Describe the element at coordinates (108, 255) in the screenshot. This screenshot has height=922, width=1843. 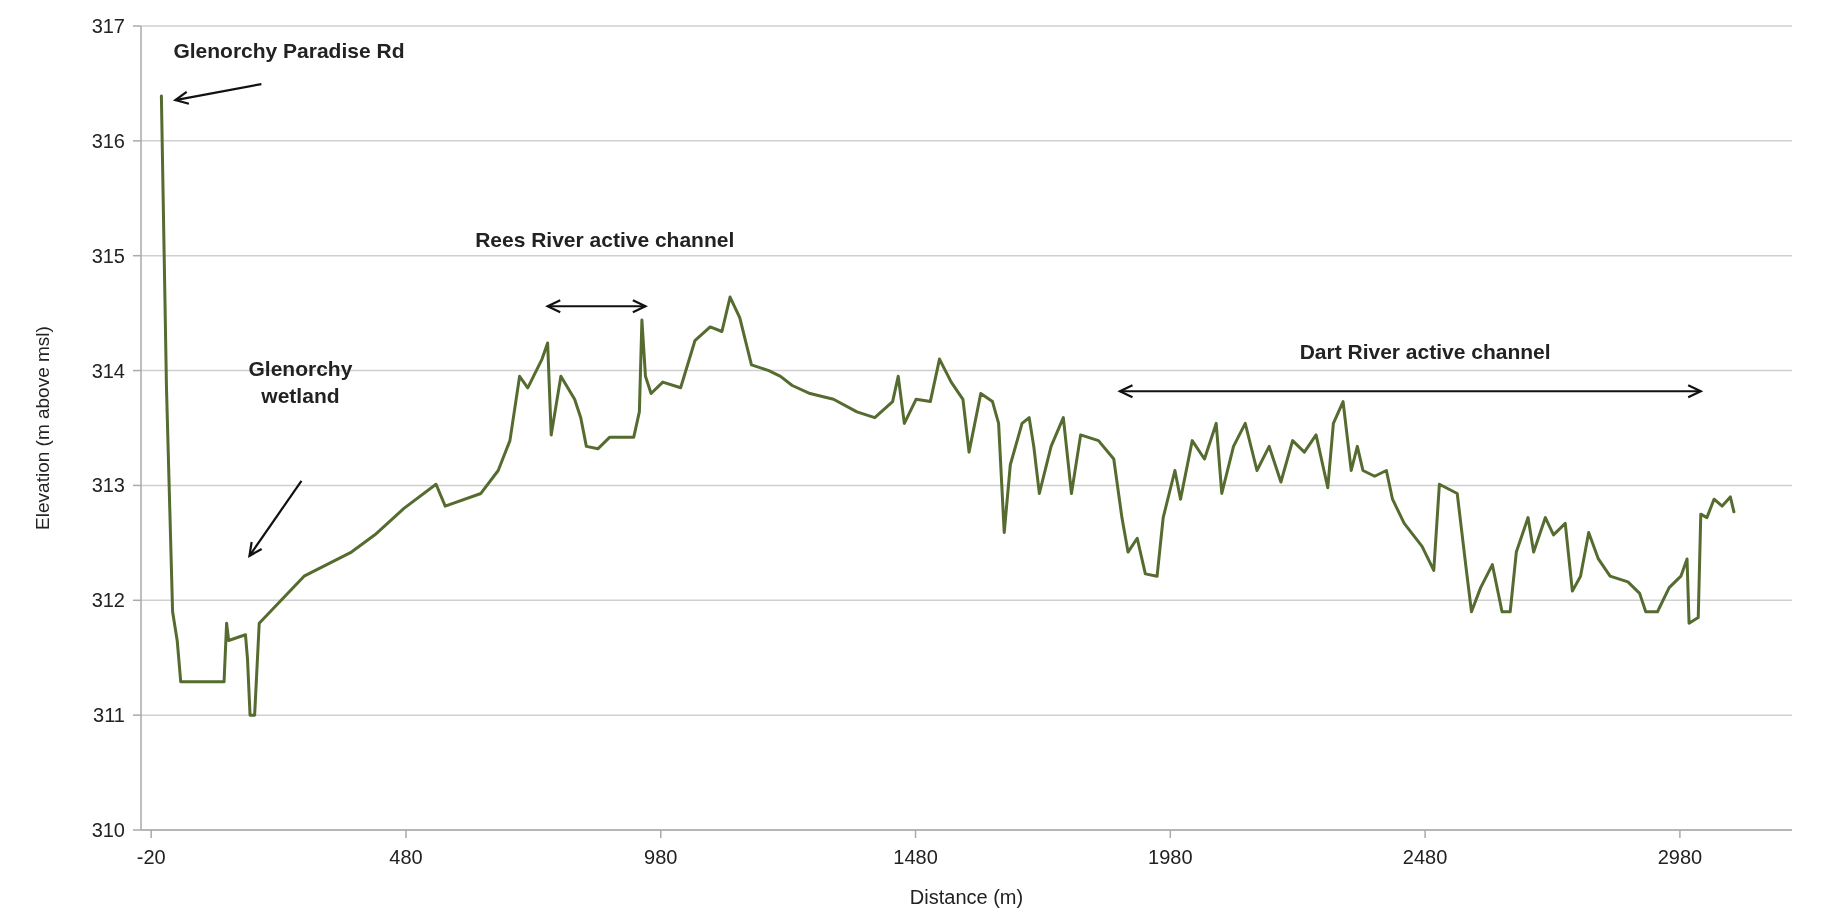
I see `y-tick-label: 315` at that location.